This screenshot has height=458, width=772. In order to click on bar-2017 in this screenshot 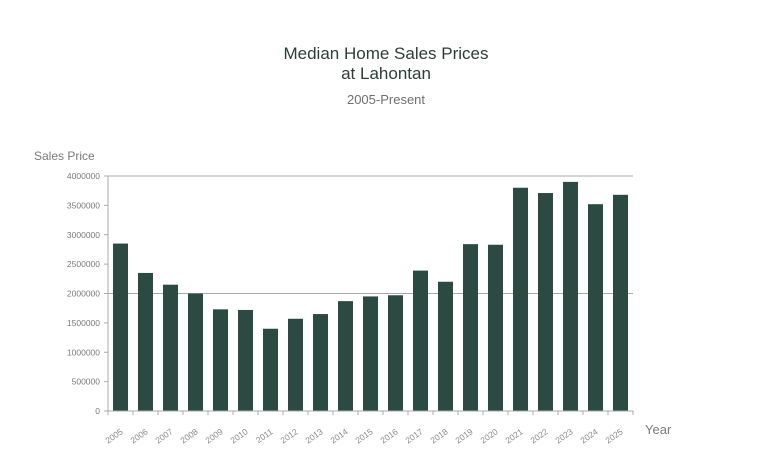, I will do `click(420, 340)`.